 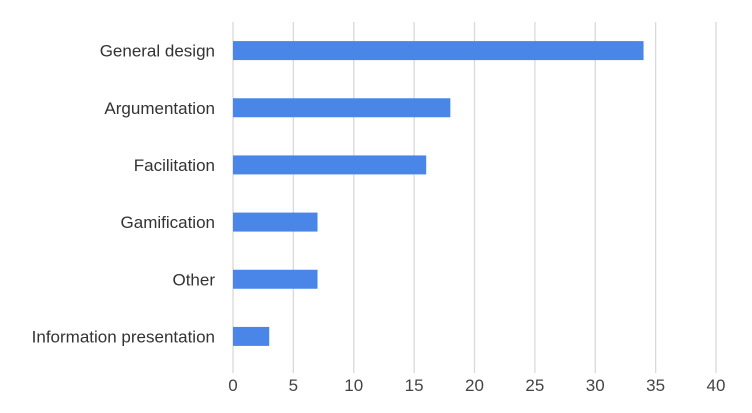 I want to click on category-label: General design, so click(x=157, y=51).